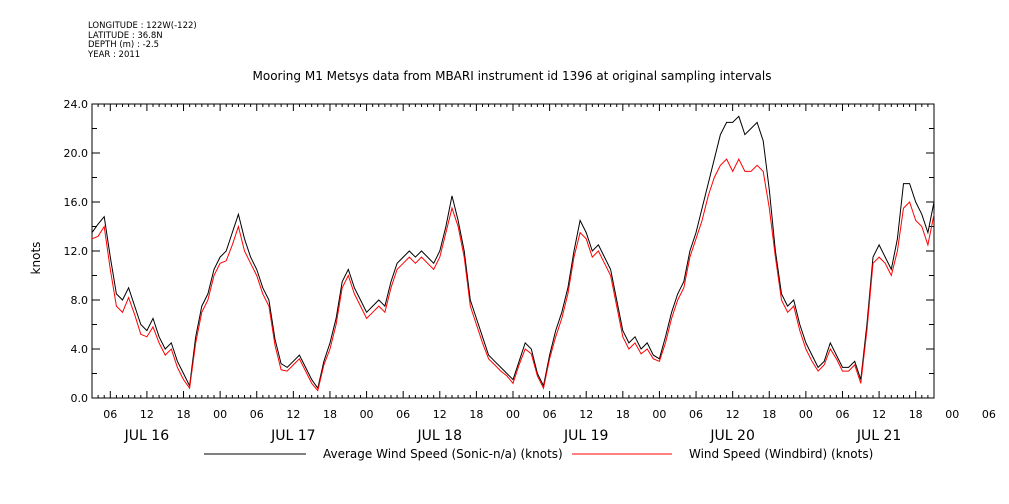 Image resolution: width=1009 pixels, height=504 pixels. Describe the element at coordinates (781, 454) in the screenshot. I see `legend-label: Wind Speed (Windbird) (knots)` at that location.